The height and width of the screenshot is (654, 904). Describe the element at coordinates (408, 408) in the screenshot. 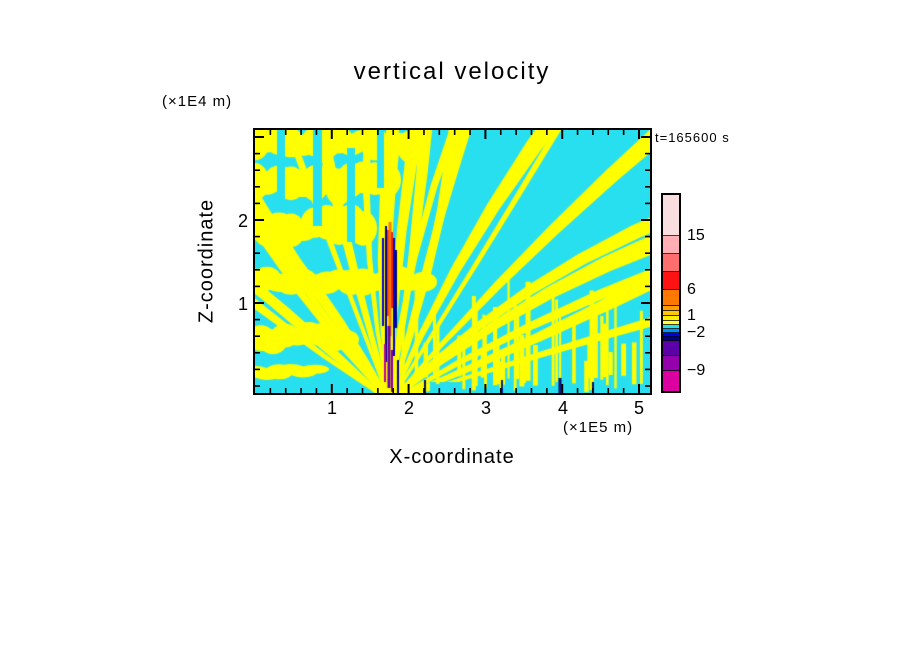

I see `x-tick-label-2: 2` at that location.